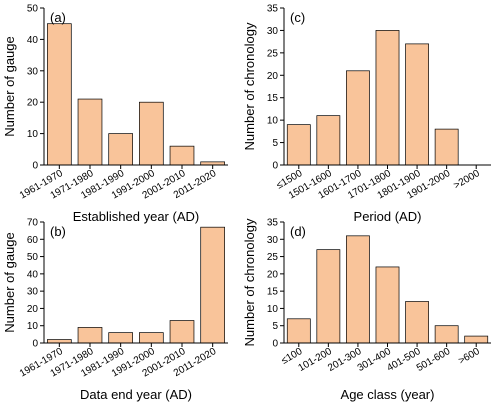 This screenshot has width=500, height=415. What do you see at coordinates (434, 360) in the screenshot?
I see `x-tick-label: 501-600` at bounding box center [434, 360].